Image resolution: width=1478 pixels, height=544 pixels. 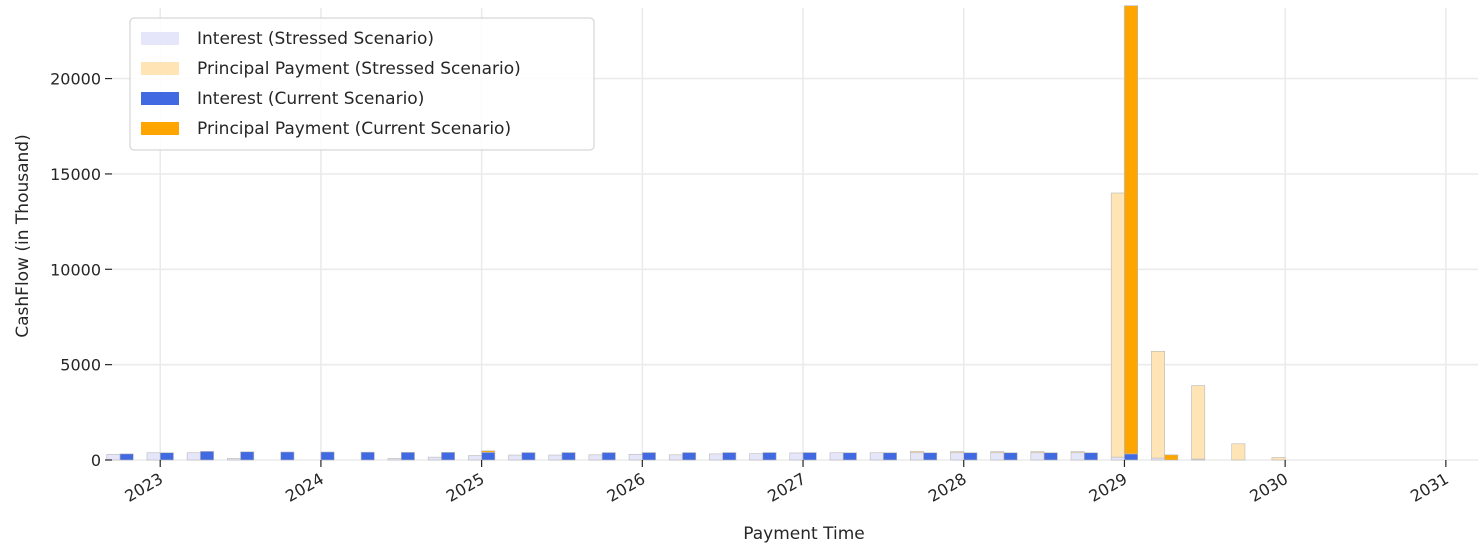 I want to click on legend-label-principal-payment-stressed-scenario: Principal Payment (Stressed Scenario), so click(x=359, y=69).